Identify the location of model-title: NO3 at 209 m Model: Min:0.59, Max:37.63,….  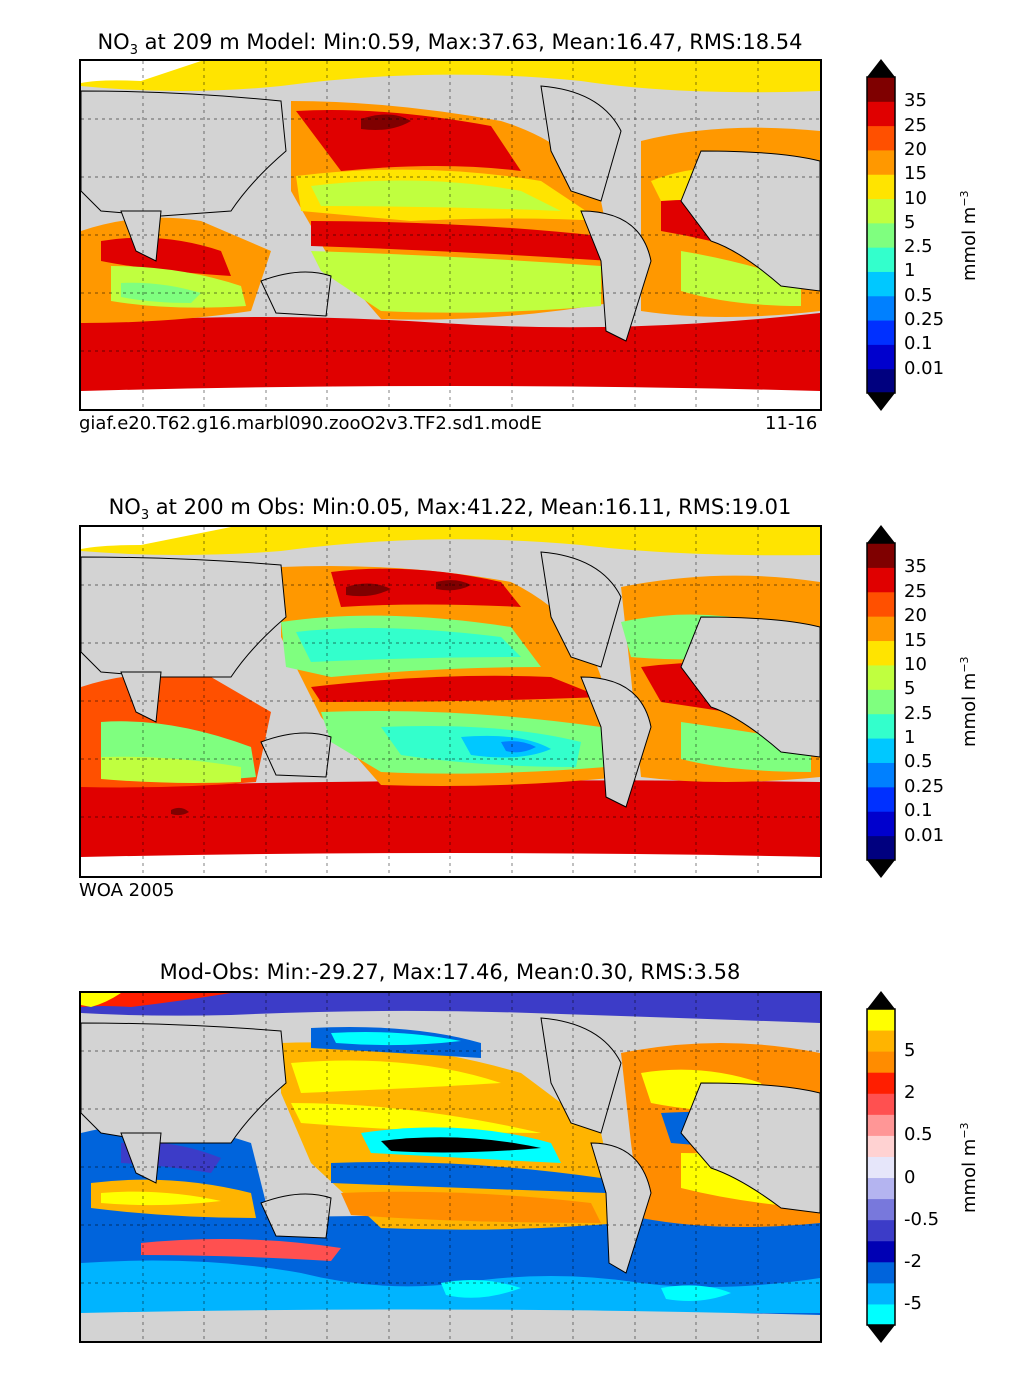
(450, 44).